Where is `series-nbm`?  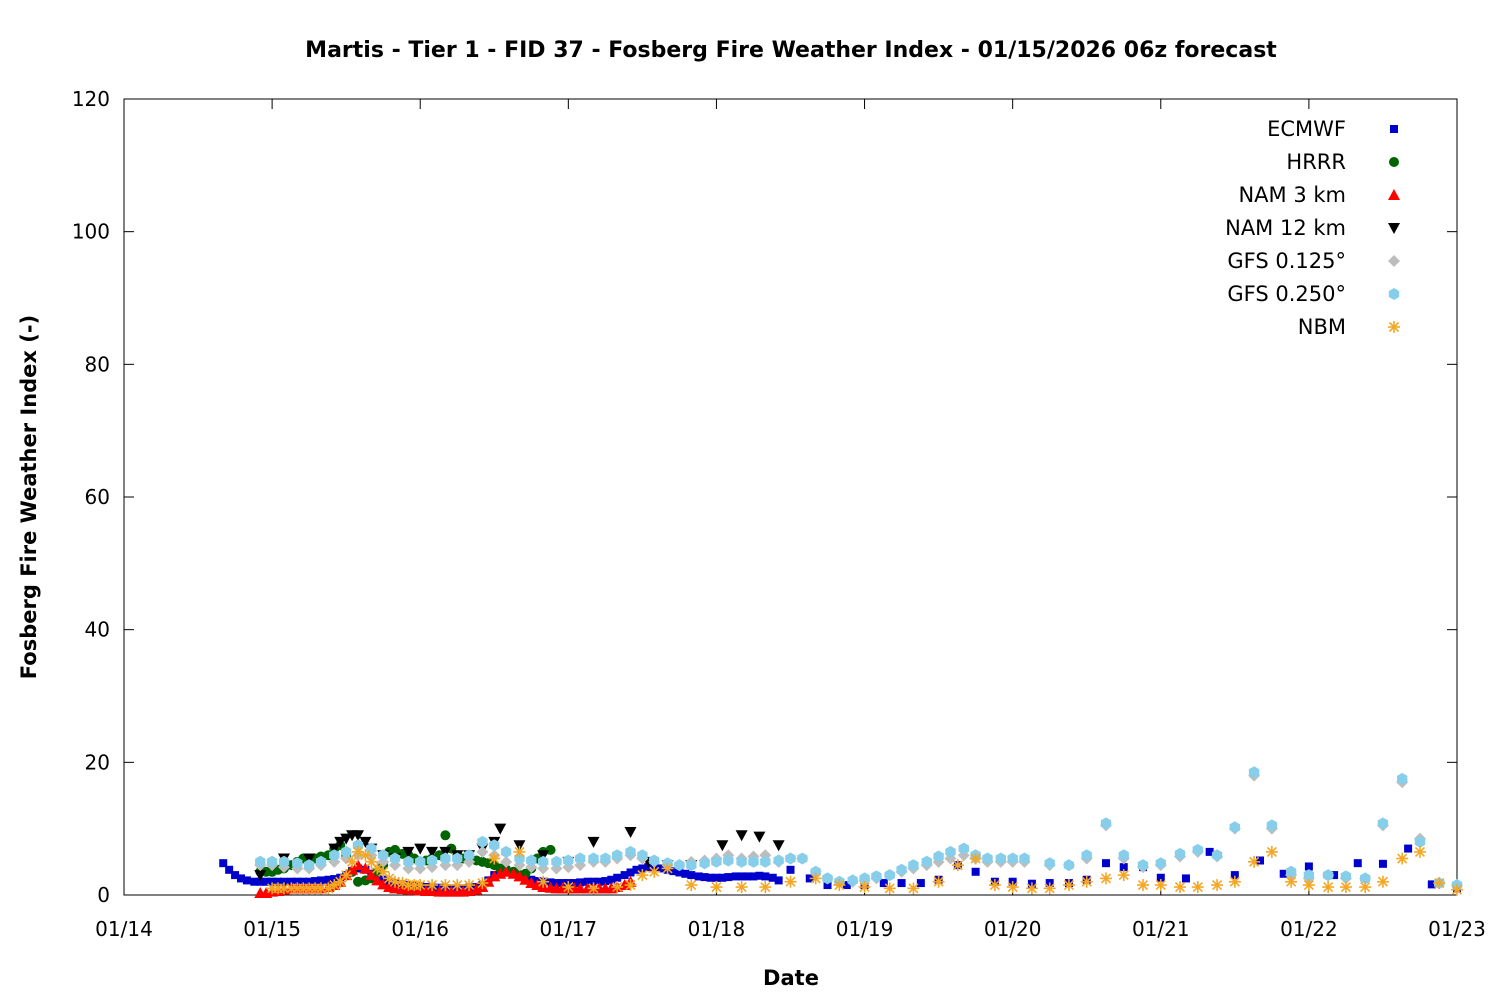
series-nbm is located at coordinates (864, 870).